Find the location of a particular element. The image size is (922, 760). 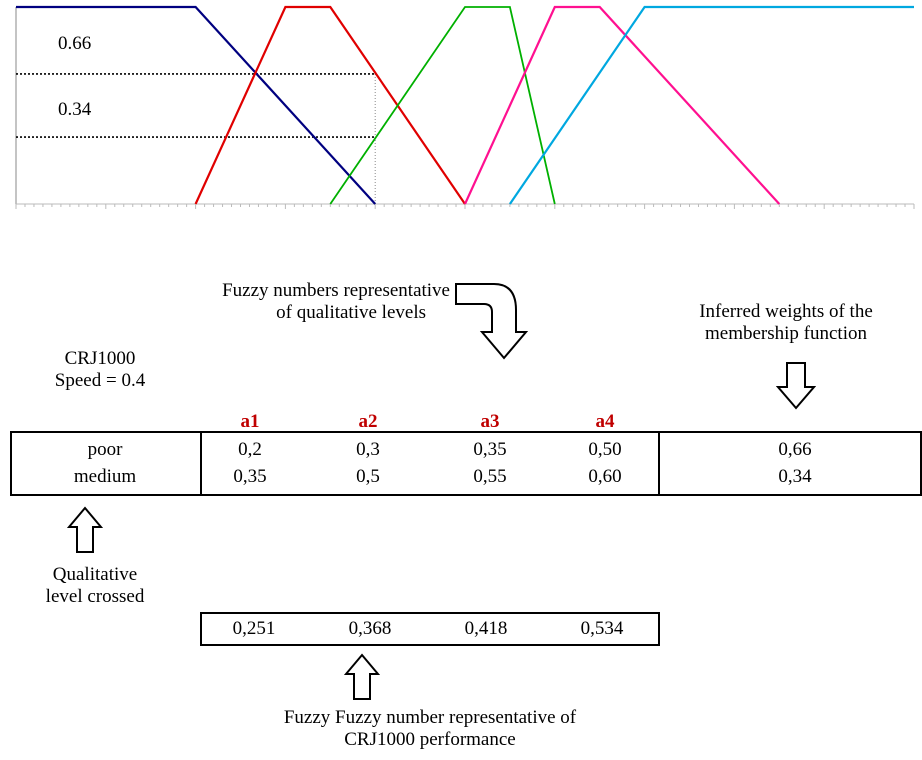

table-row-poor-a4: 0,50 is located at coordinates (605, 449).